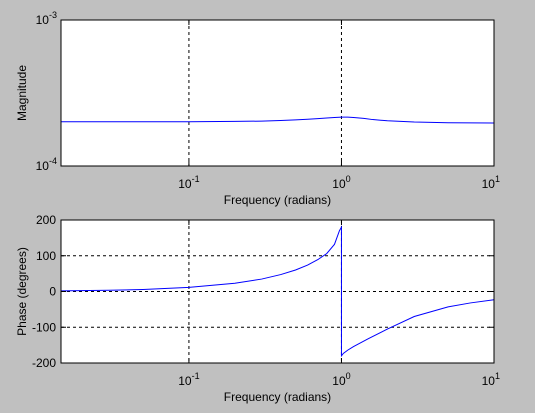 The height and width of the screenshot is (413, 535). I want to click on phase-y-axis-label: Phase (degrees), so click(22, 291).